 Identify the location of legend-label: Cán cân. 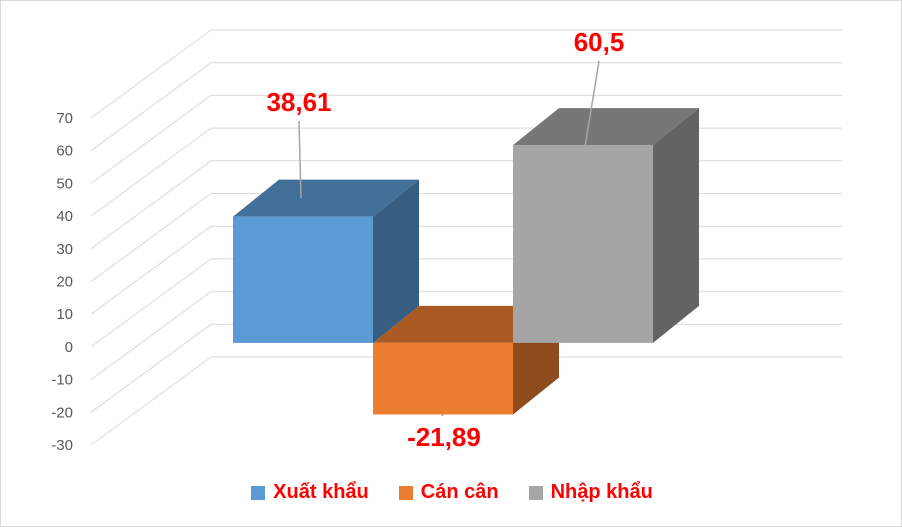
(459, 492).